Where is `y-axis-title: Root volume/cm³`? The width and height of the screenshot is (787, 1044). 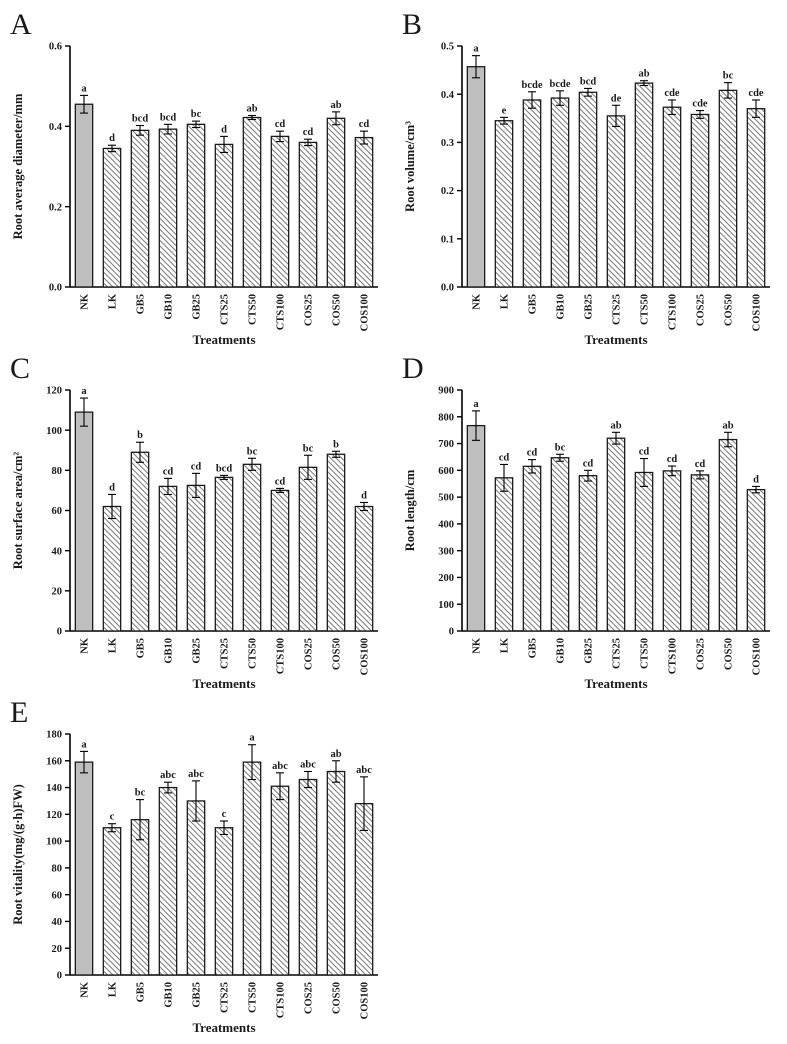
y-axis-title: Root volume/cm³ is located at coordinates (410, 166).